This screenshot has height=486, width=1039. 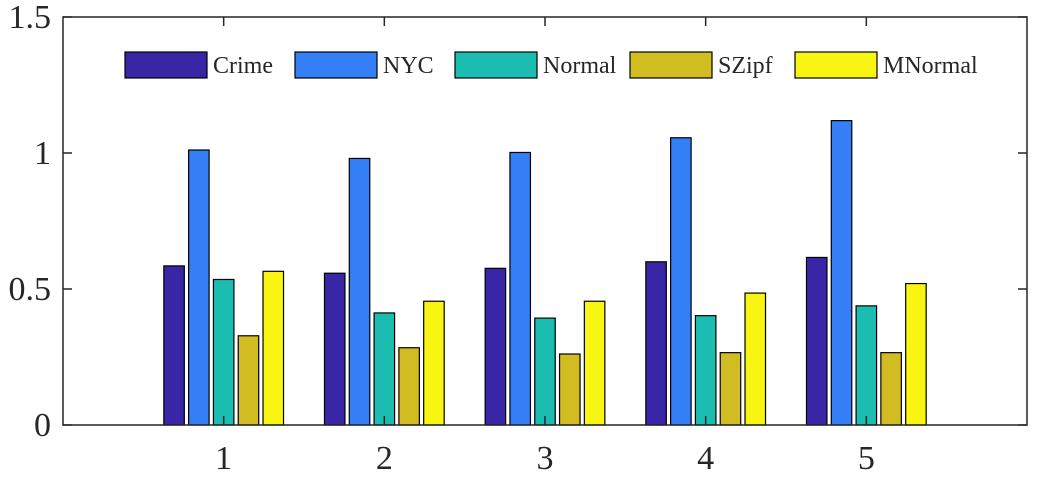 I want to click on legend-label-nyc: NYC, so click(x=408, y=66).